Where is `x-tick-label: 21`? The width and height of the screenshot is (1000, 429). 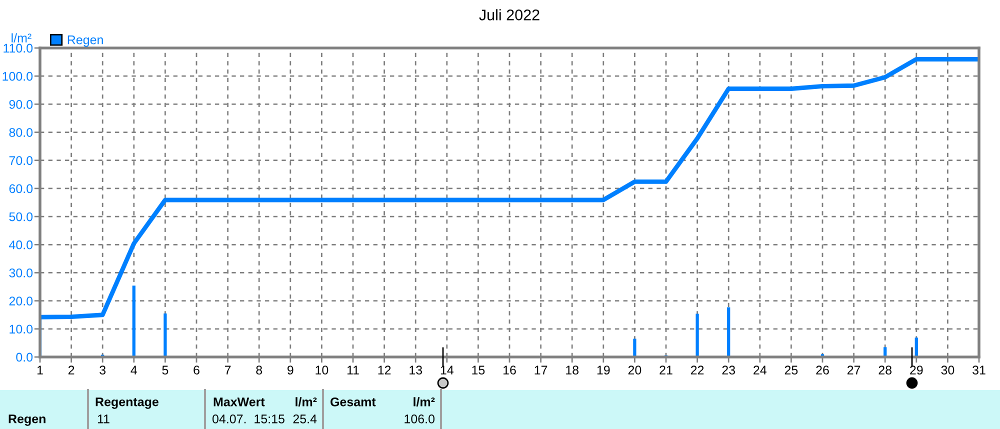
x-tick-label: 21 is located at coordinates (666, 370).